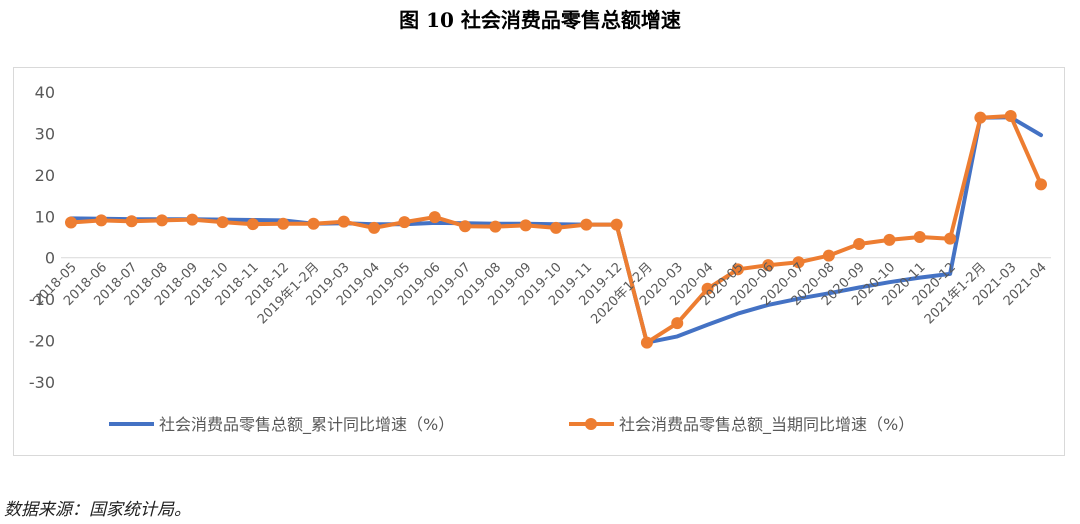  I want to click on y-tick-label: 10, so click(45, 216).